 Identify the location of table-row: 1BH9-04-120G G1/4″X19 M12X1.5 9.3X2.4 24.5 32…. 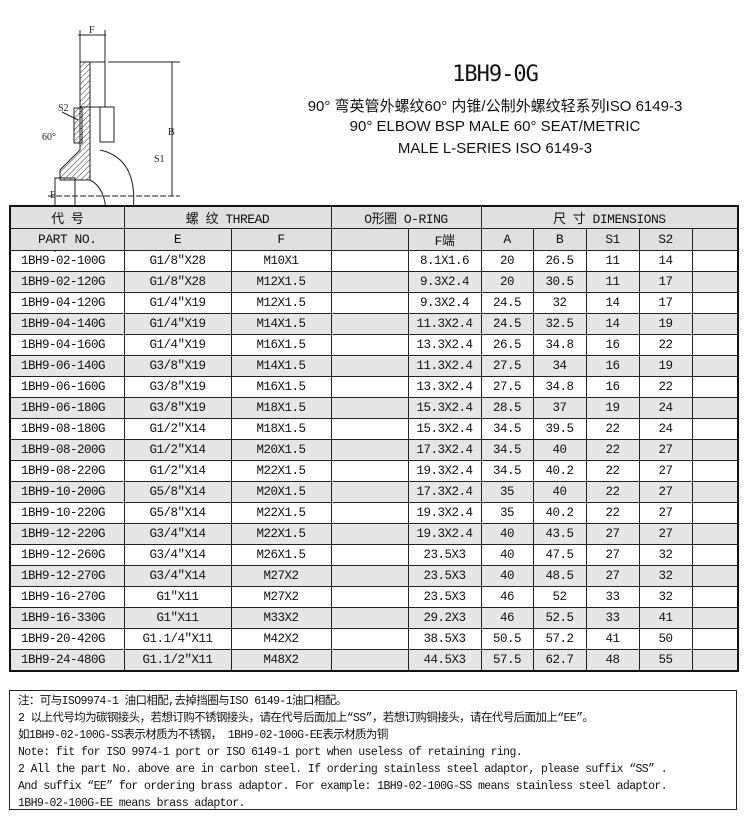
(374, 303).